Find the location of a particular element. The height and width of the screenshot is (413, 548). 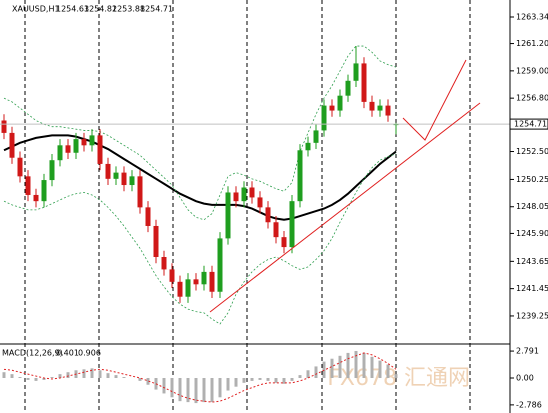

y-tick-label: 1263.34 is located at coordinates (532, 17).